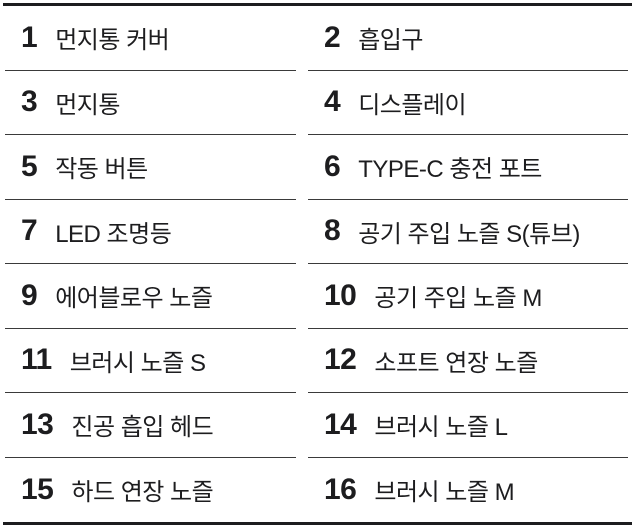 The image size is (635, 530). Describe the element at coordinates (36, 360) in the screenshot. I see `part-number: 11` at that location.